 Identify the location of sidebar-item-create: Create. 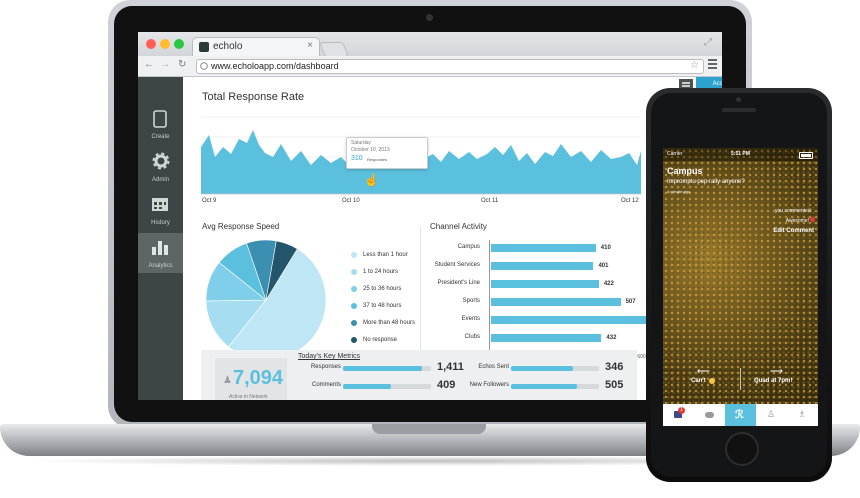
(160, 124).